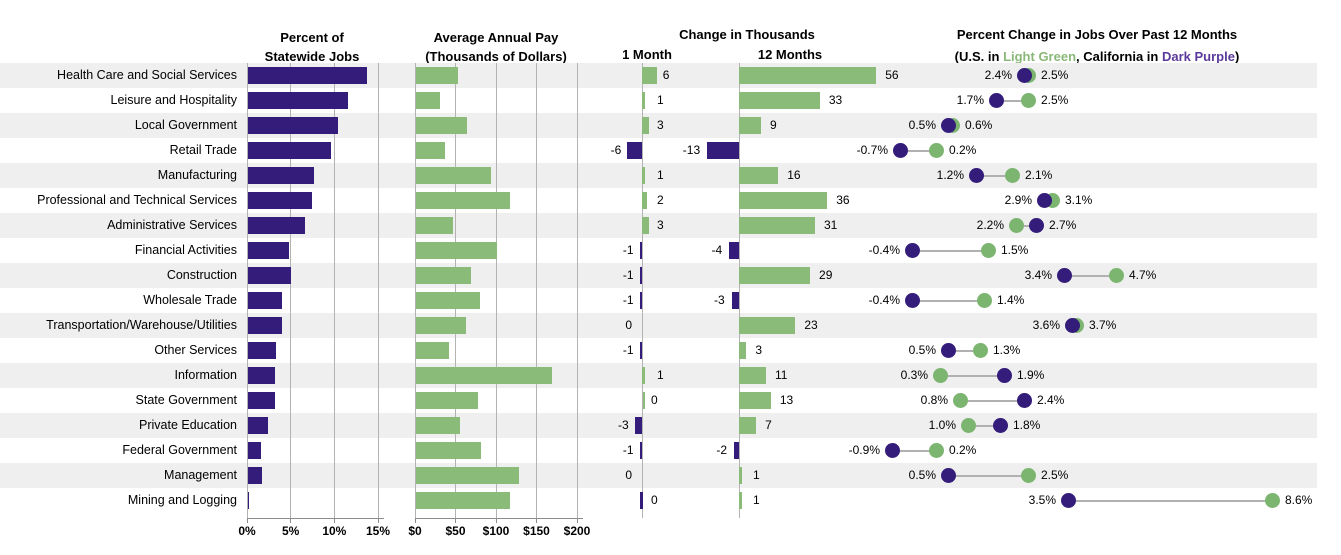 Image resolution: width=1341 pixels, height=555 pixels. What do you see at coordinates (185, 125) in the screenshot?
I see `row-label: Local Government` at bounding box center [185, 125].